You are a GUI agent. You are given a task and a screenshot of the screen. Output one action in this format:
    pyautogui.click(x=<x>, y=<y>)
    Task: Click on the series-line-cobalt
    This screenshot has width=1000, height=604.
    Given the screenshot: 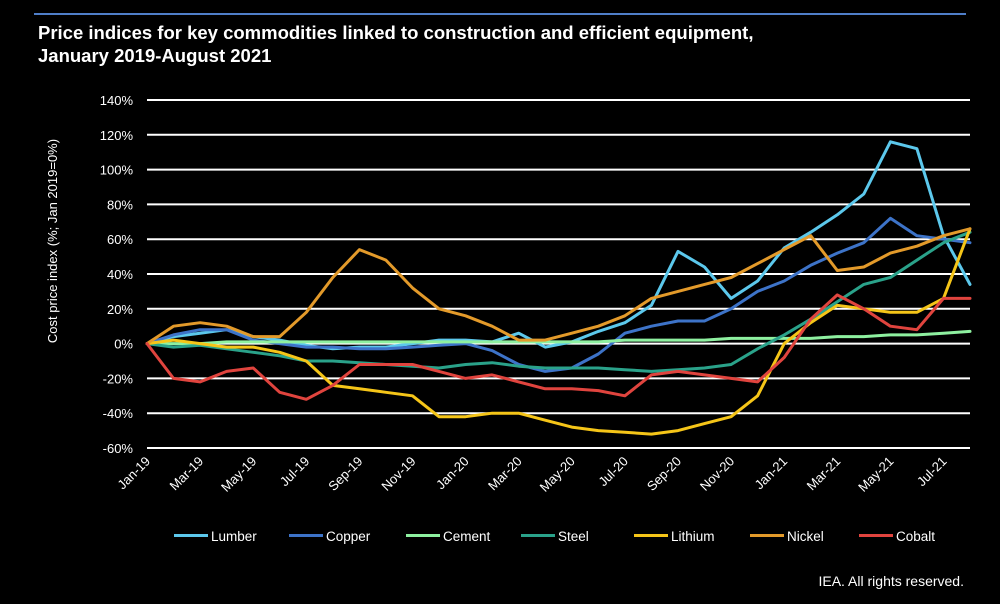 What is the action you would take?
    pyautogui.click(x=558, y=347)
    